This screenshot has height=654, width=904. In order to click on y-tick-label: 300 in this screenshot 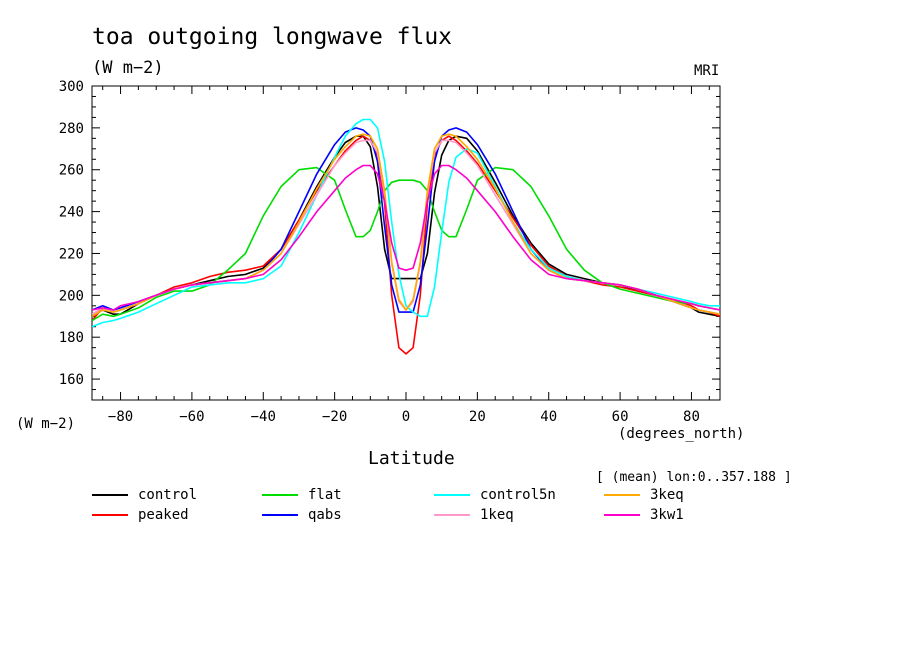, I will do `click(71, 87)`.